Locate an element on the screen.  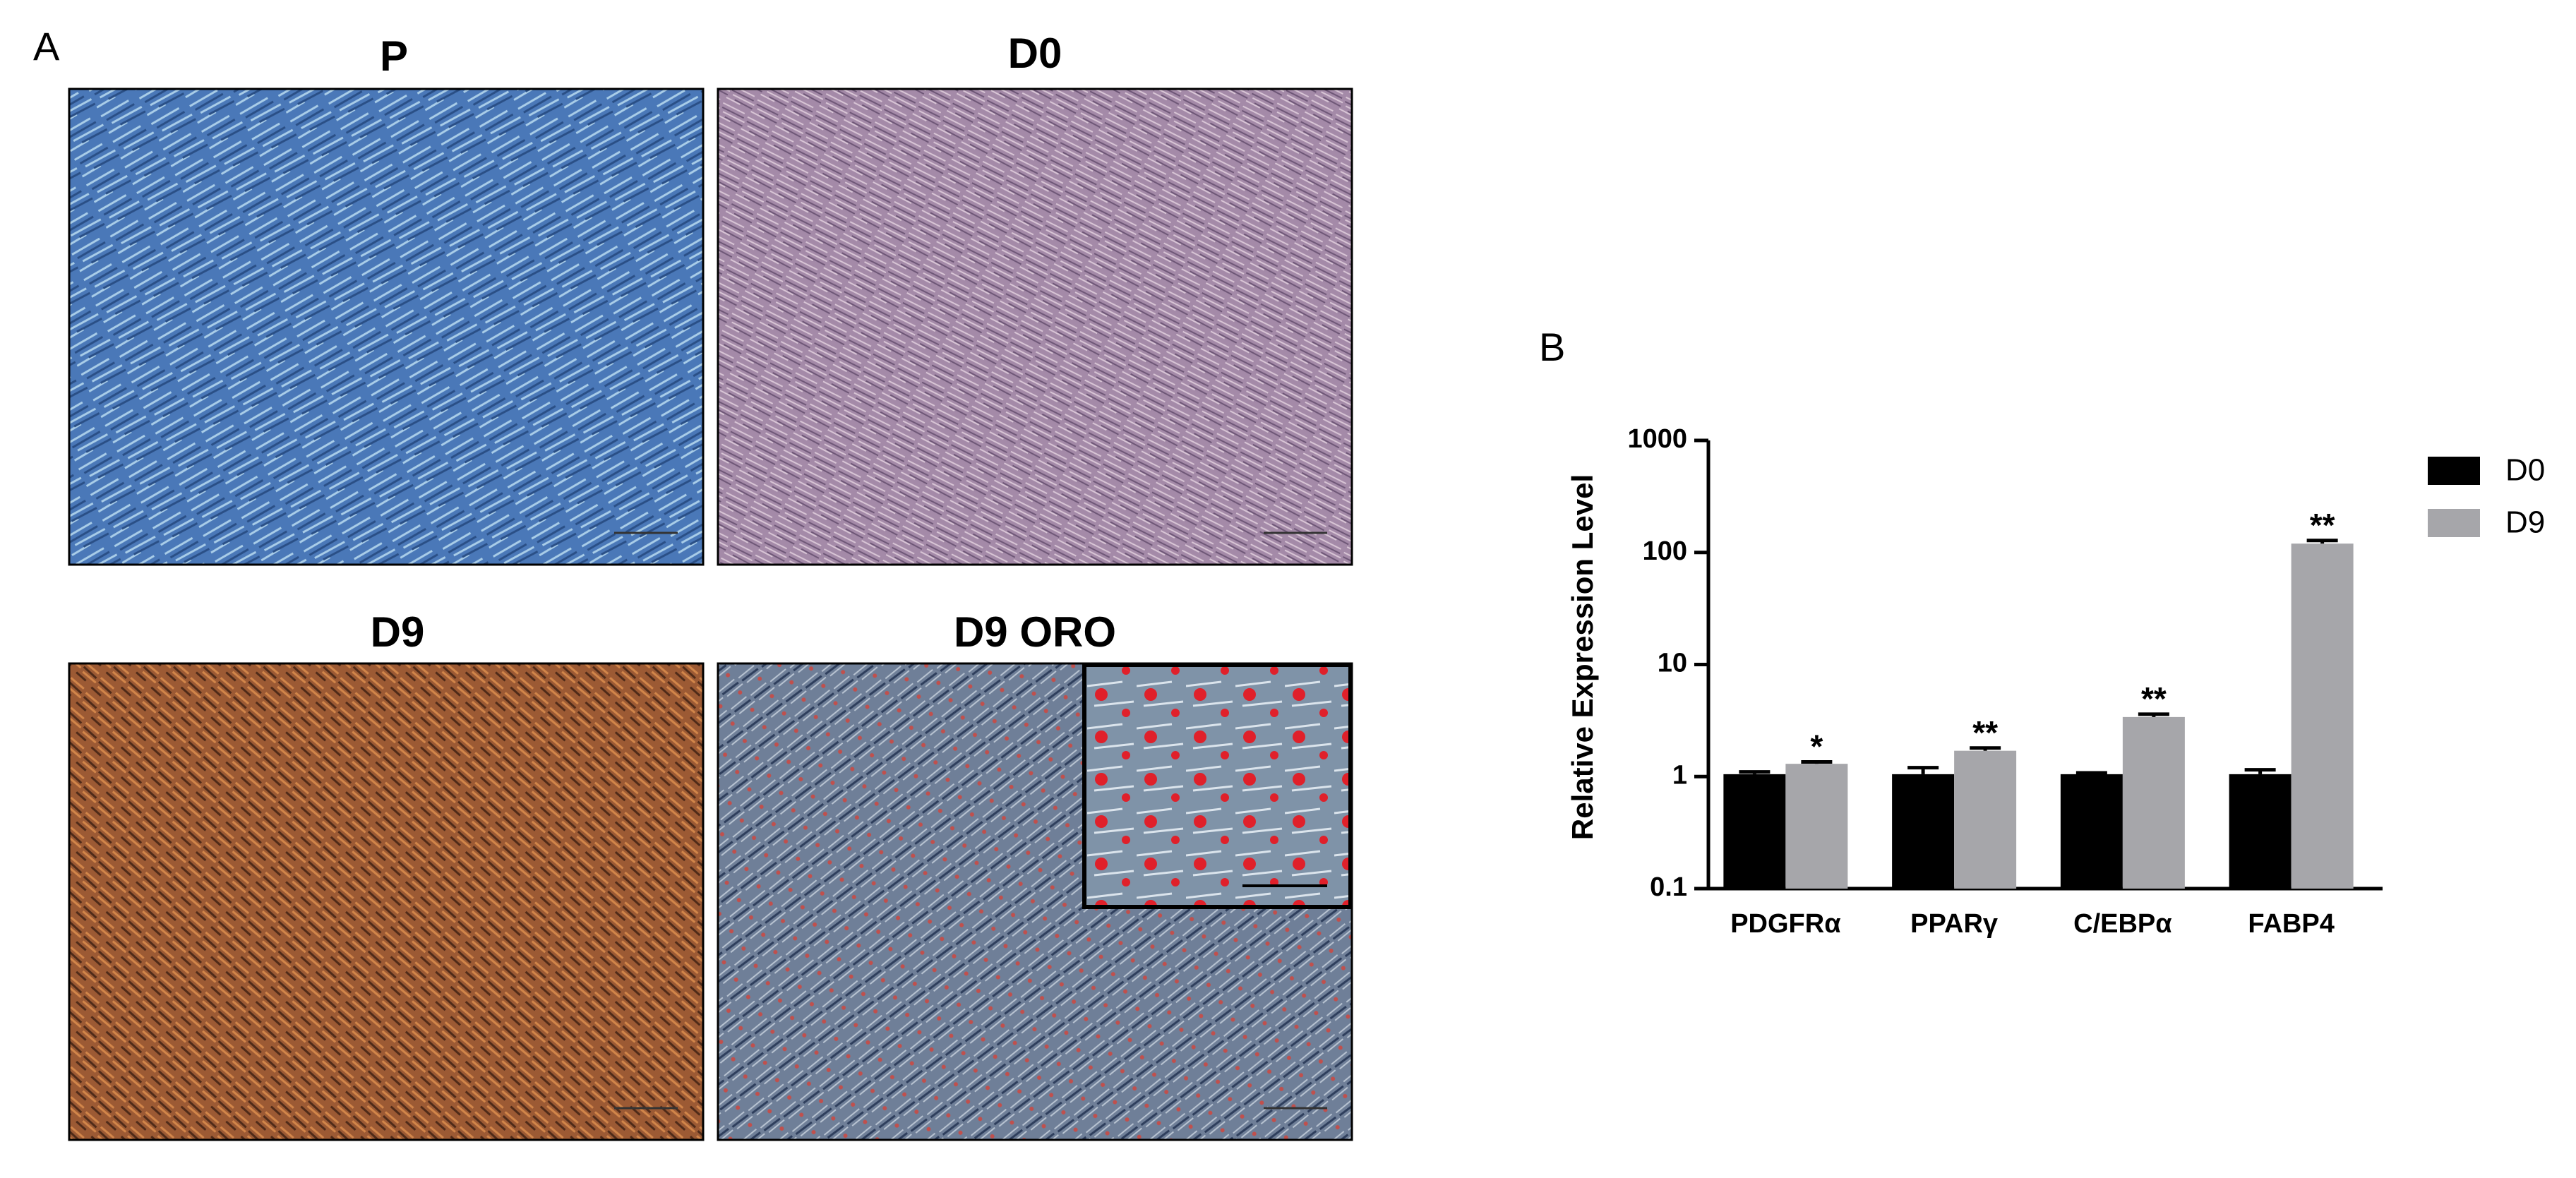
image-title: D9 is located at coordinates (398, 632).